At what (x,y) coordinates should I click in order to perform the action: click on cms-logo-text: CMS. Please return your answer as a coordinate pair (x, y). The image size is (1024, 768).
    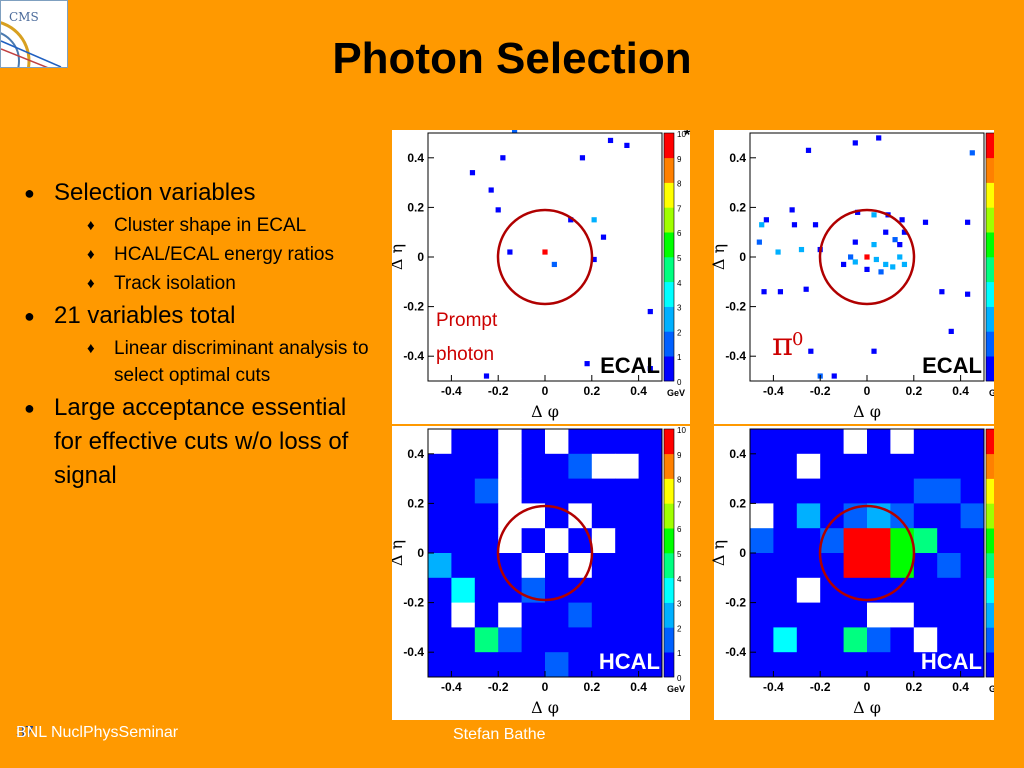
    Looking at the image, I should click on (24, 17).